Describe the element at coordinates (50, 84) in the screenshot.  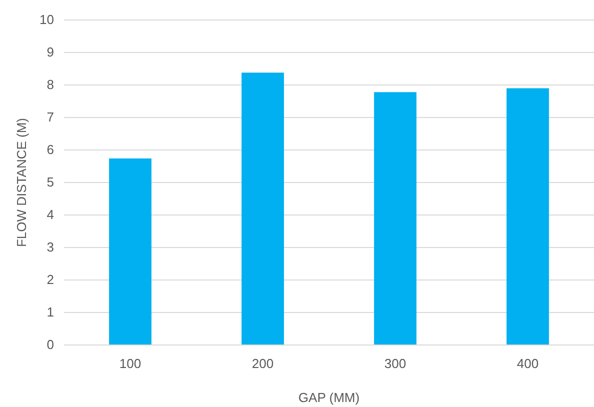
I see `y-tick-label: 8` at that location.